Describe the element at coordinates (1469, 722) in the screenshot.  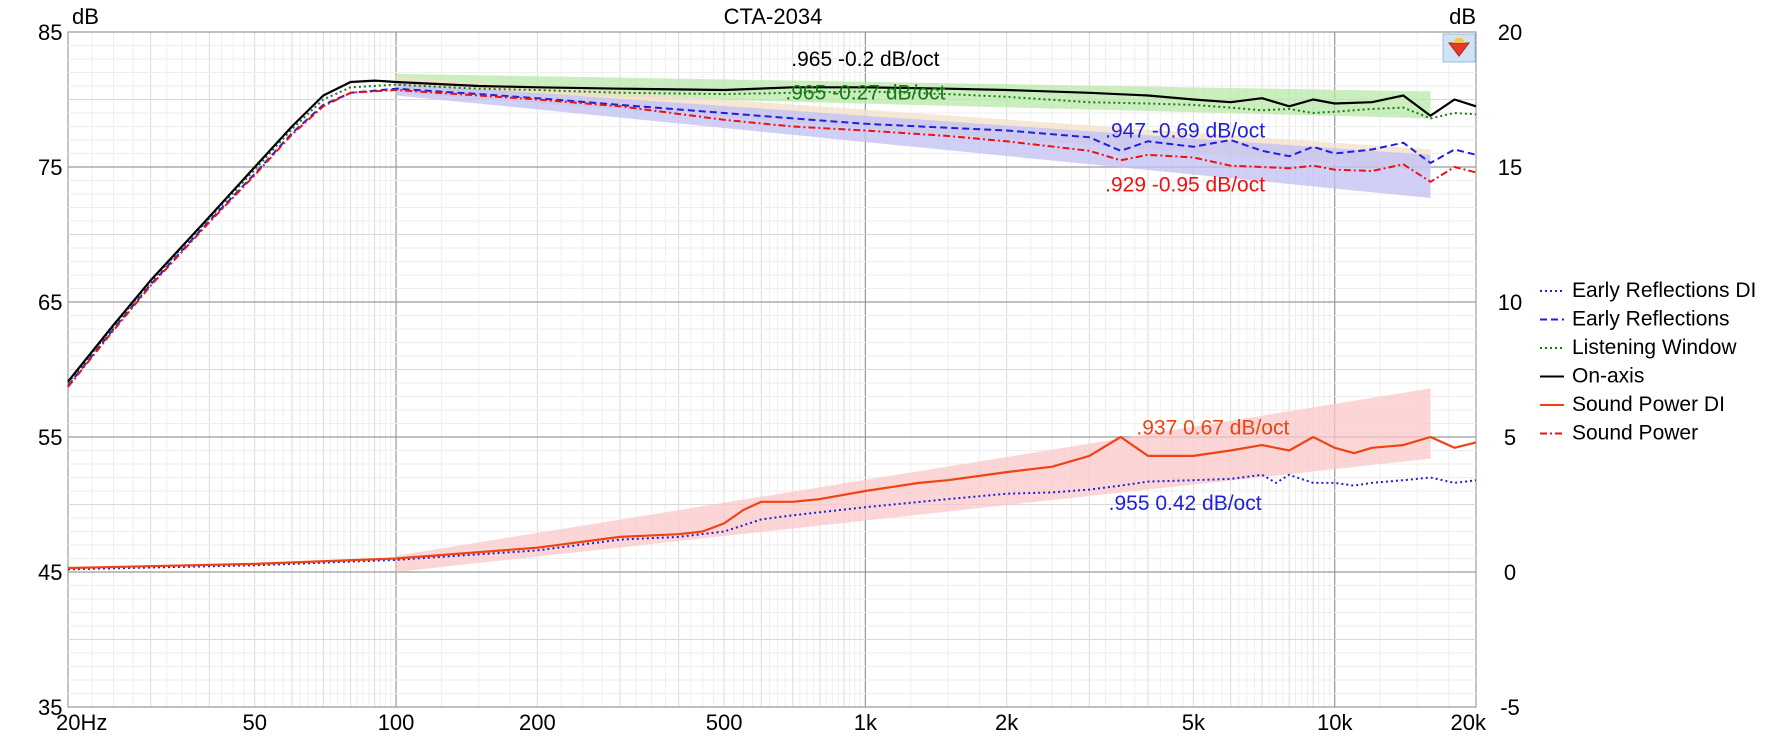
I see `x-tick-label: 20k` at that location.